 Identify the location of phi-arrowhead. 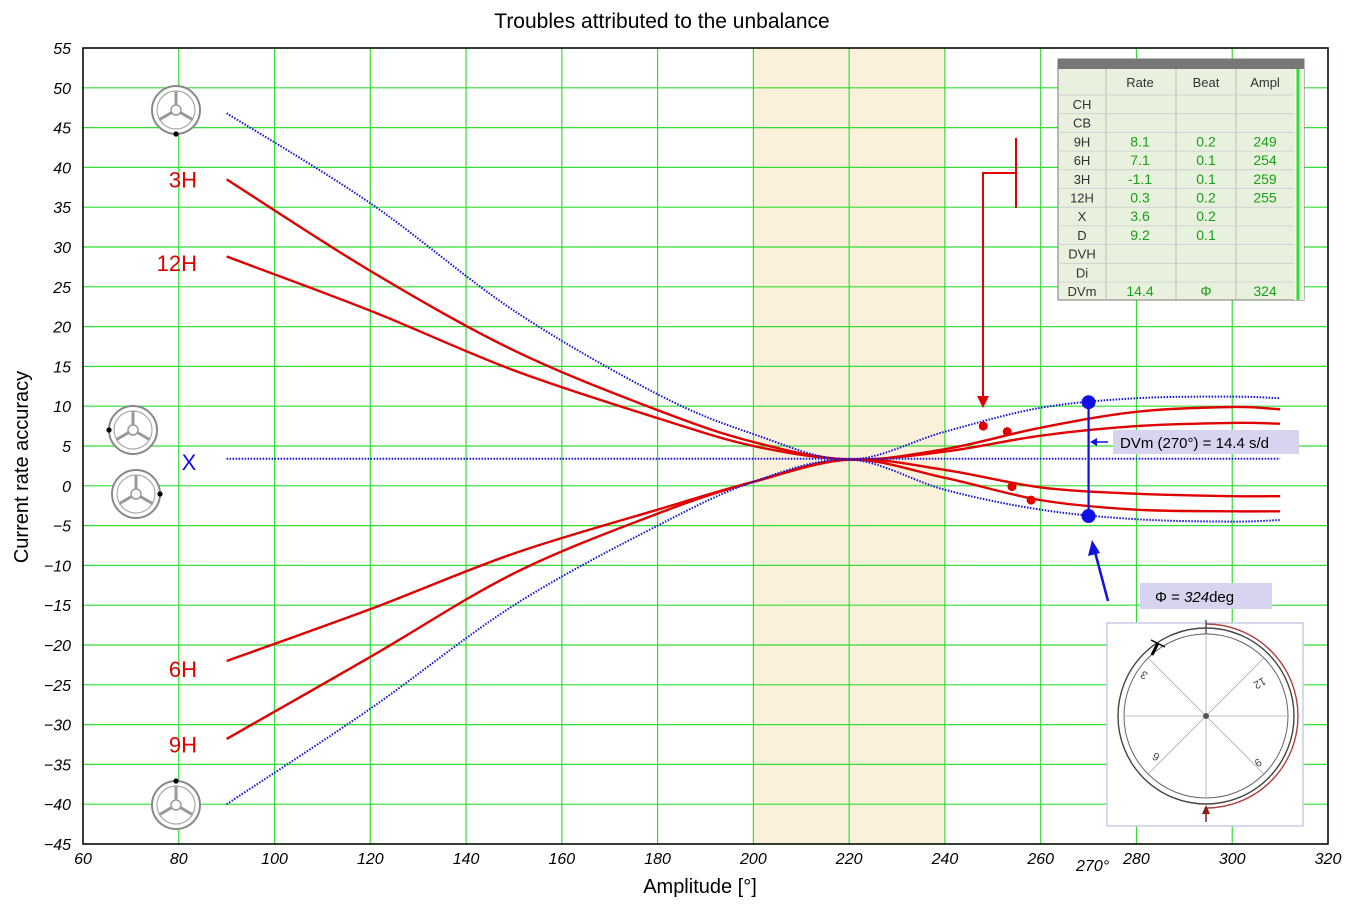
(1094, 548).